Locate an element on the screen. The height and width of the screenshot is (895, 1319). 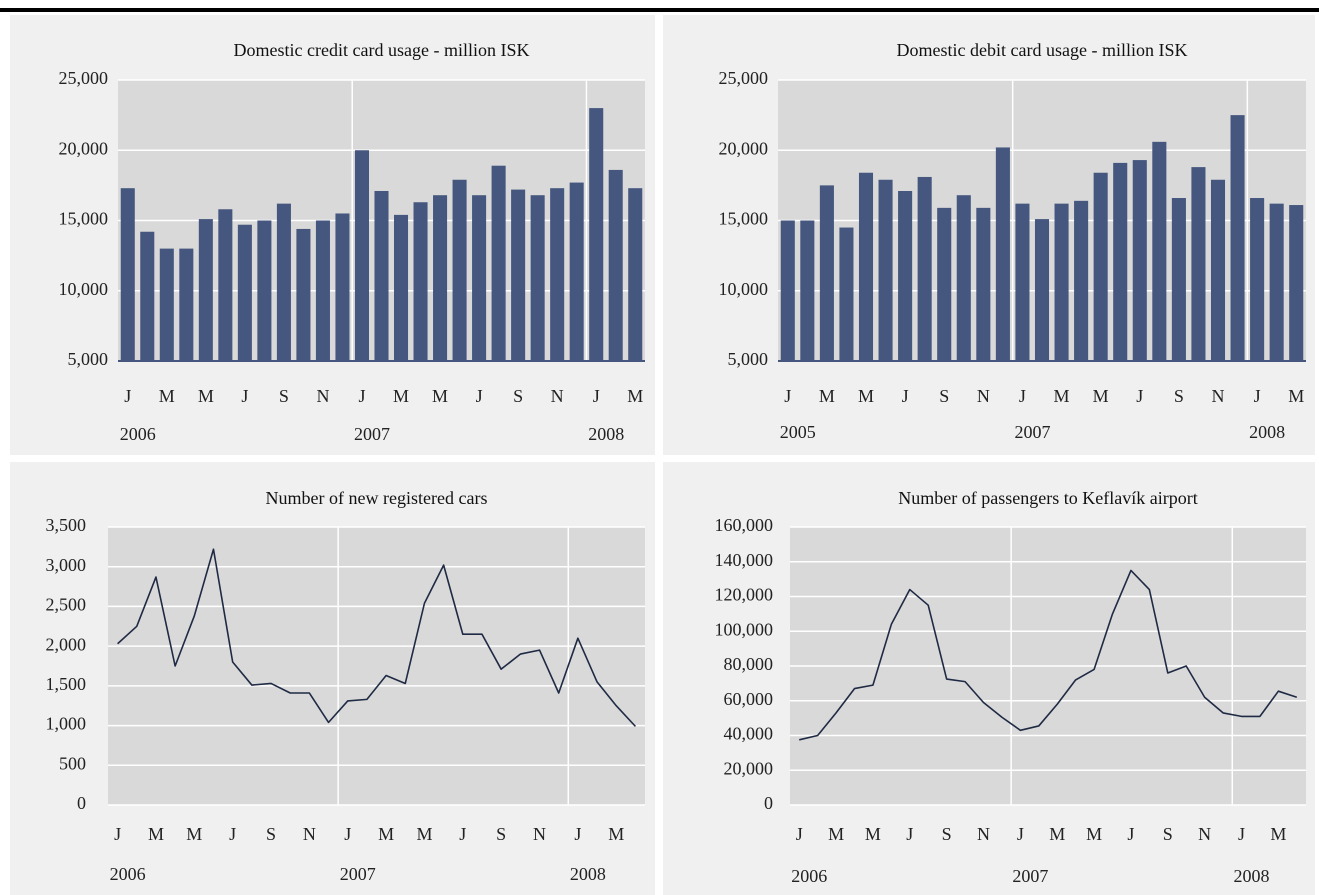
chart-title: Number of passengers to Keflavík airport is located at coordinates (1047, 498).